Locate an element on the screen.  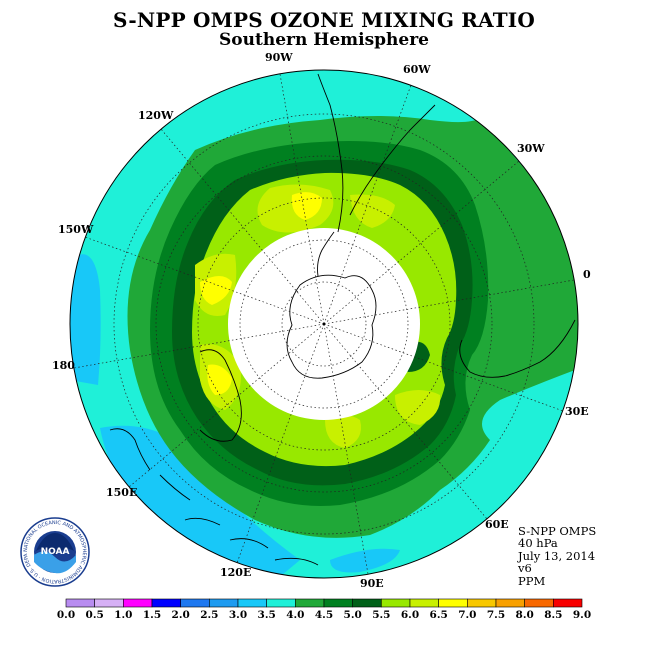
lon-label-120e: 120E is located at coordinates (235, 572).